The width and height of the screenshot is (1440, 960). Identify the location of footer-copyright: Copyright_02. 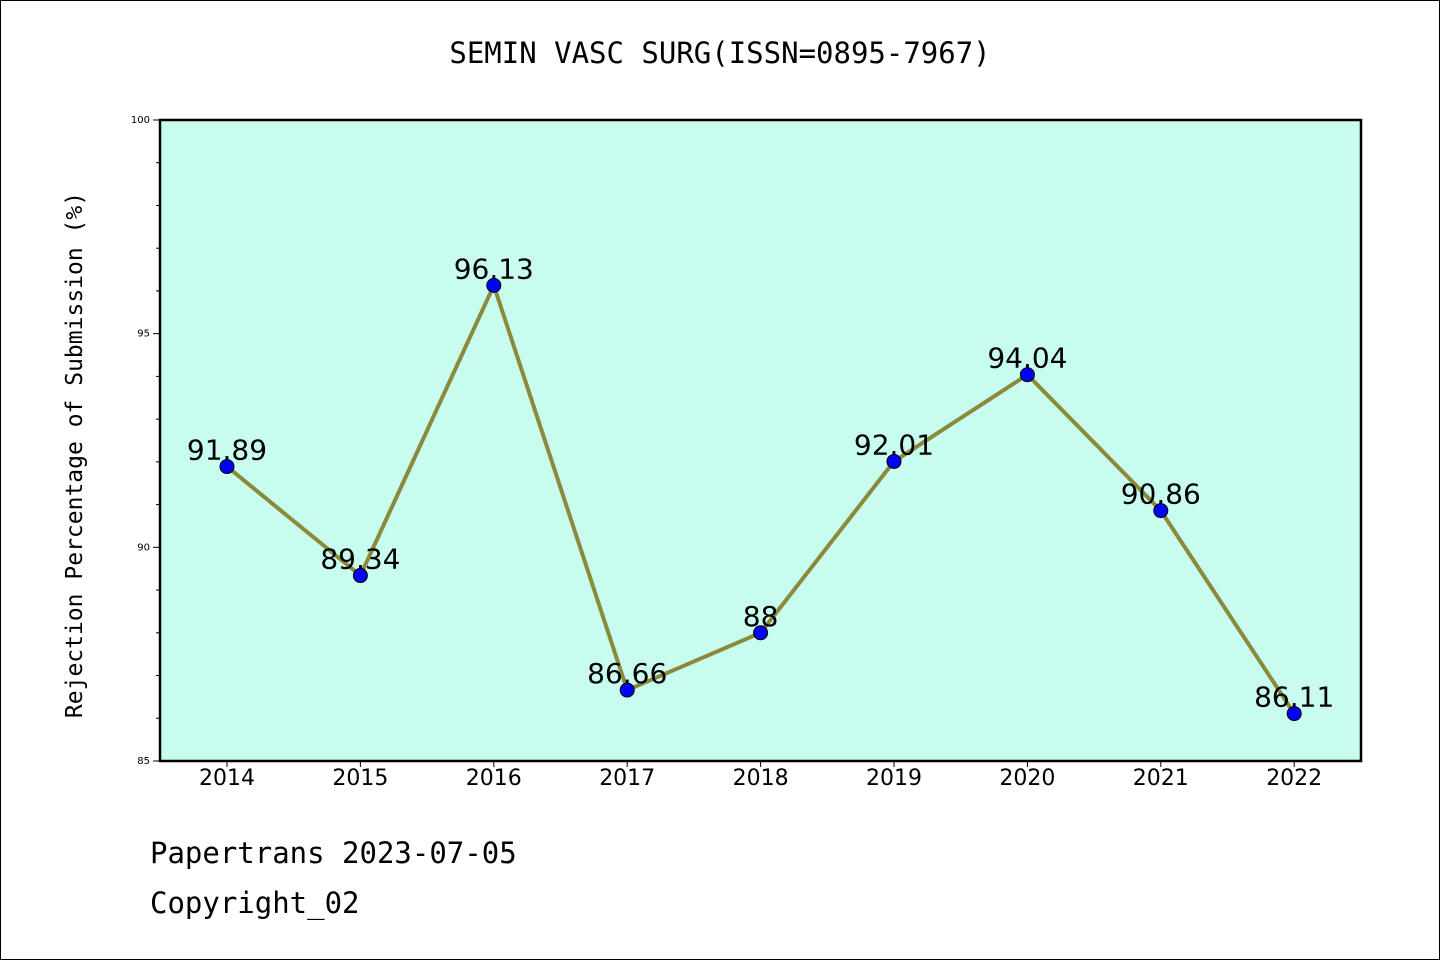
(255, 903).